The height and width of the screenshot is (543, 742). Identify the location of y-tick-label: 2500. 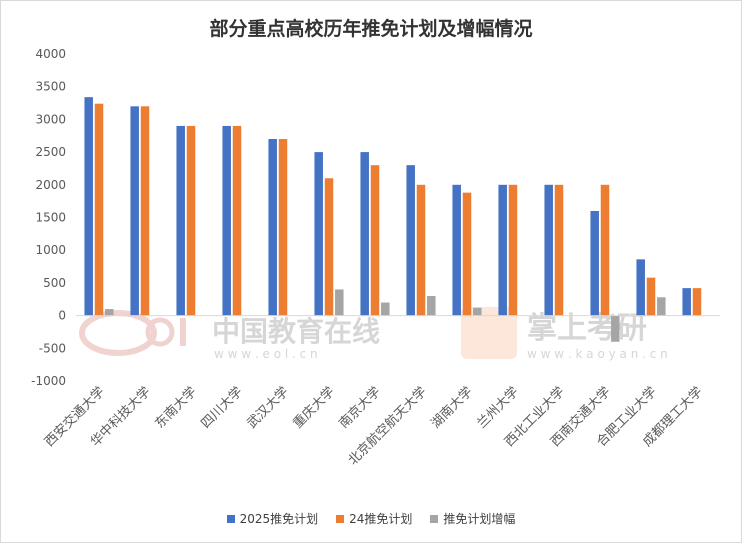
(50, 152).